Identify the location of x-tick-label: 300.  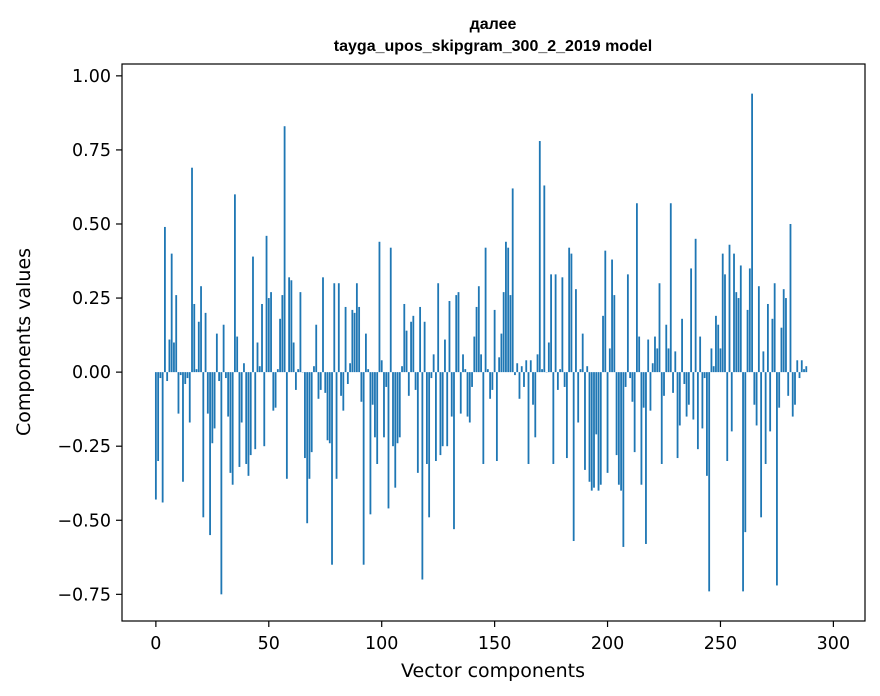
(833, 644).